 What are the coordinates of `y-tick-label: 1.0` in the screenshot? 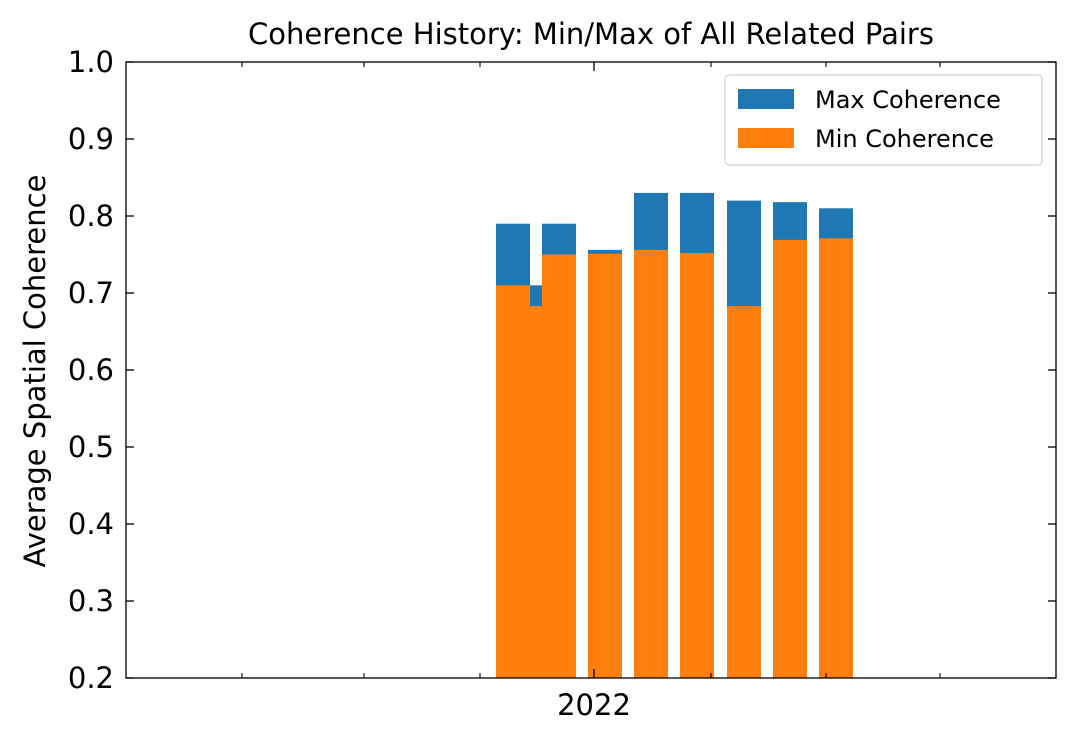 It's located at (91, 62).